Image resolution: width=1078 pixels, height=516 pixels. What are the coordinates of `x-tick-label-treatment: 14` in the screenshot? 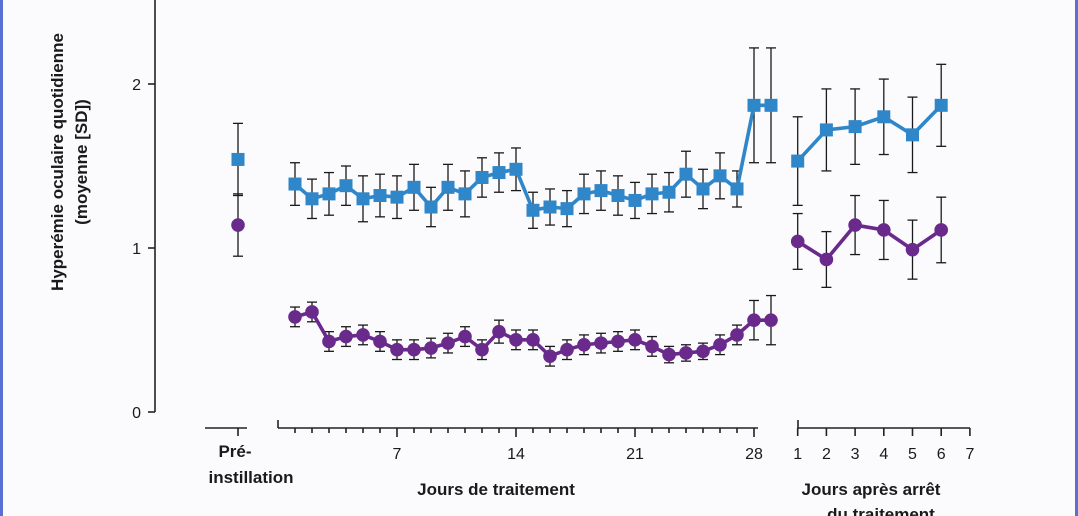 It's located at (516, 454).